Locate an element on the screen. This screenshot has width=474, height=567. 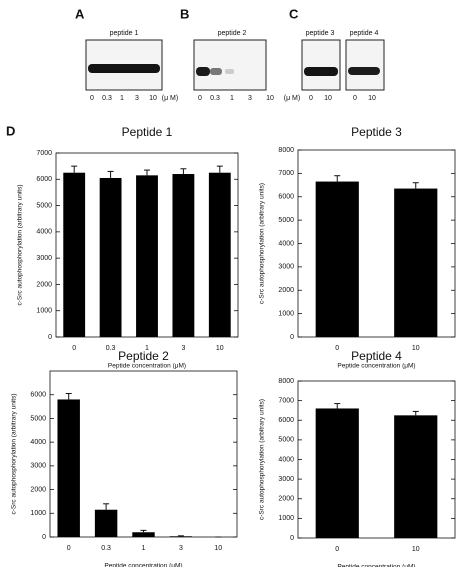
chart-title: Peptide 3 is located at coordinates (376, 132).